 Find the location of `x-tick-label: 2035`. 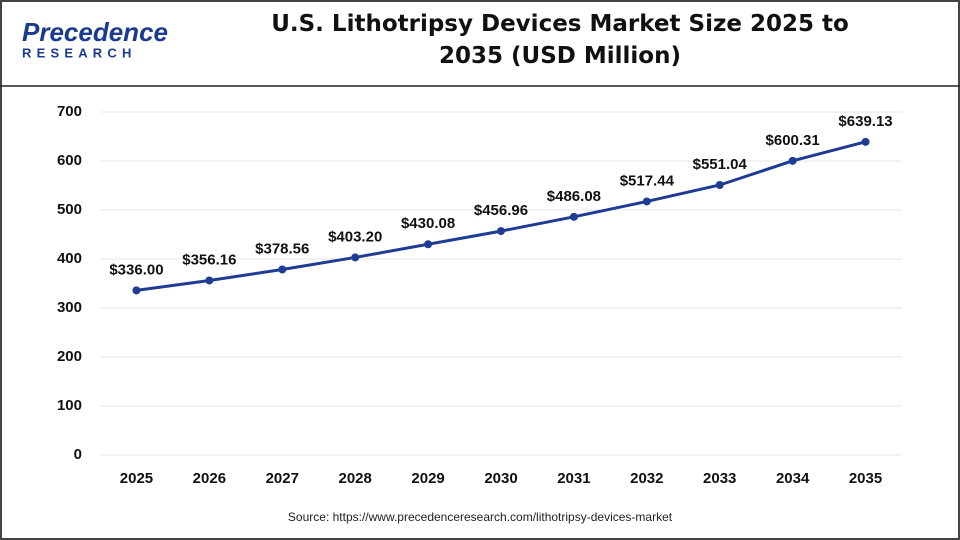

x-tick-label: 2035 is located at coordinates (865, 478).